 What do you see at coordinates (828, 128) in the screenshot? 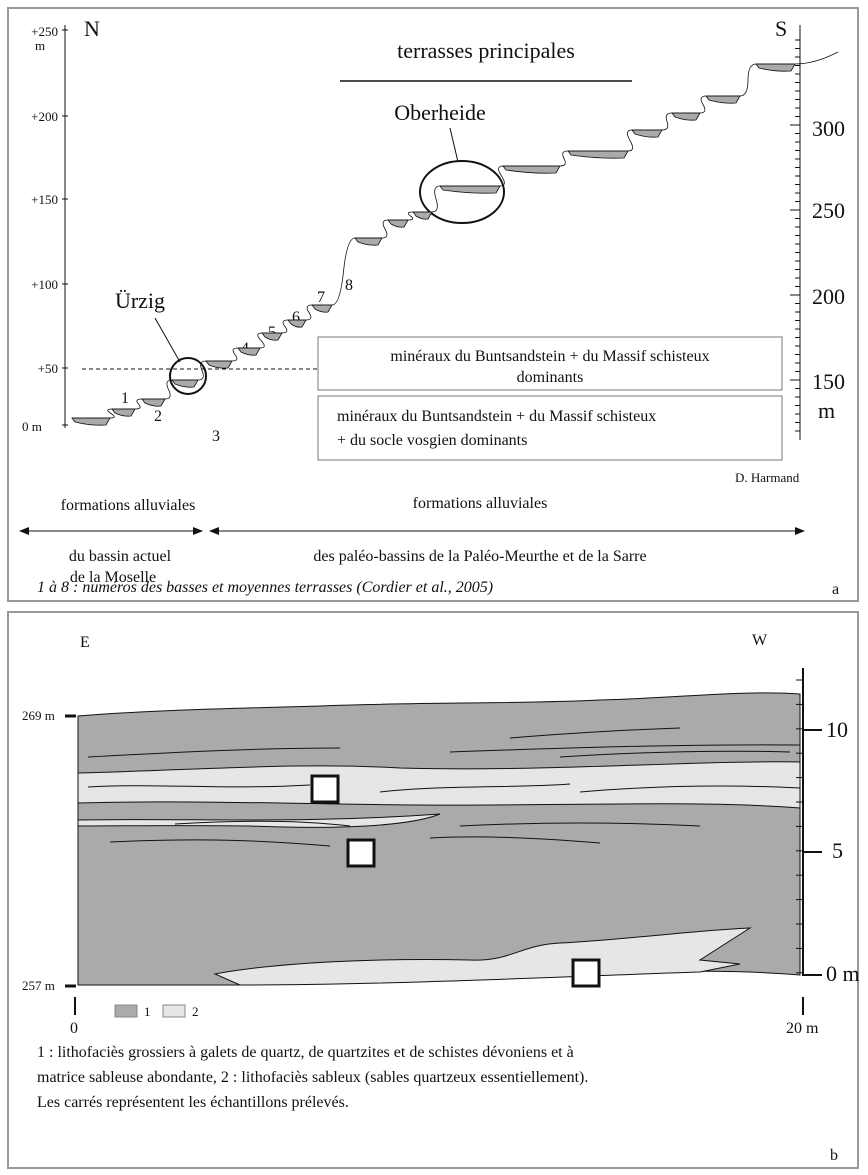
I see `axis-label: 300` at bounding box center [828, 128].